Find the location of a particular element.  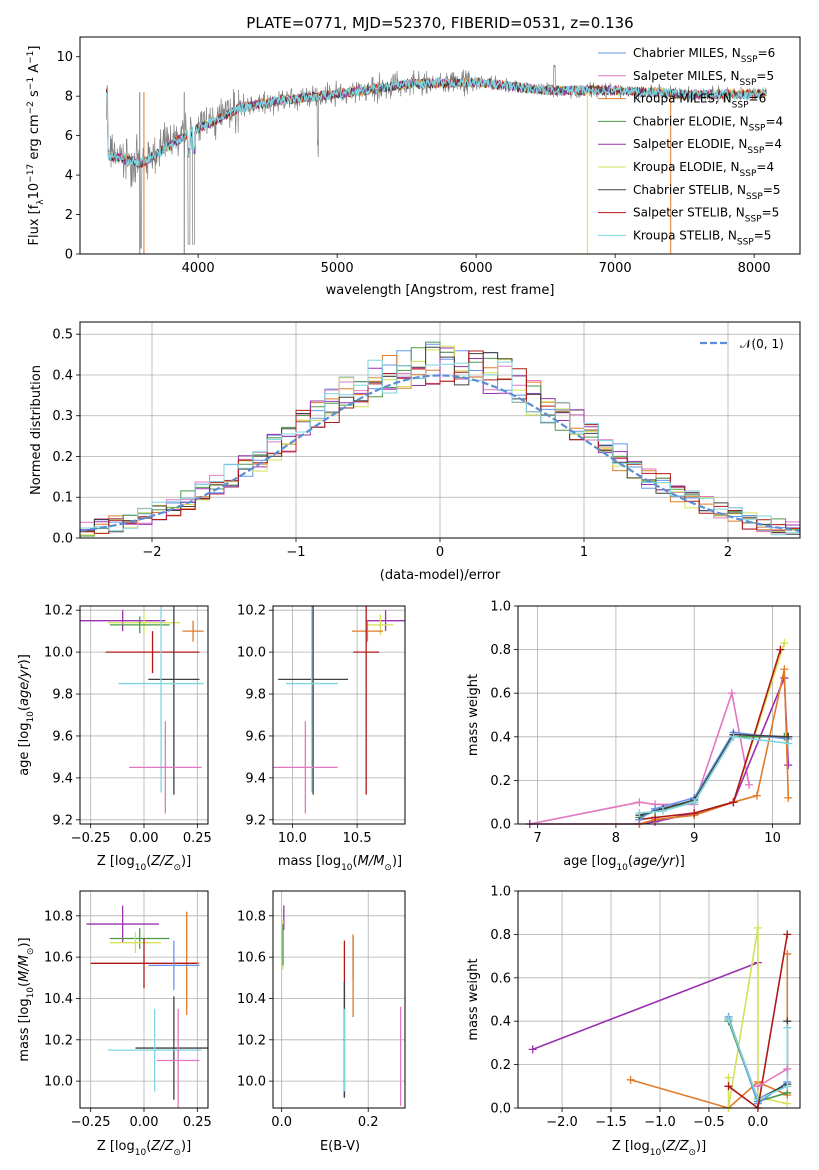

y-tick-label: 9.6 is located at coordinates (255, 736).